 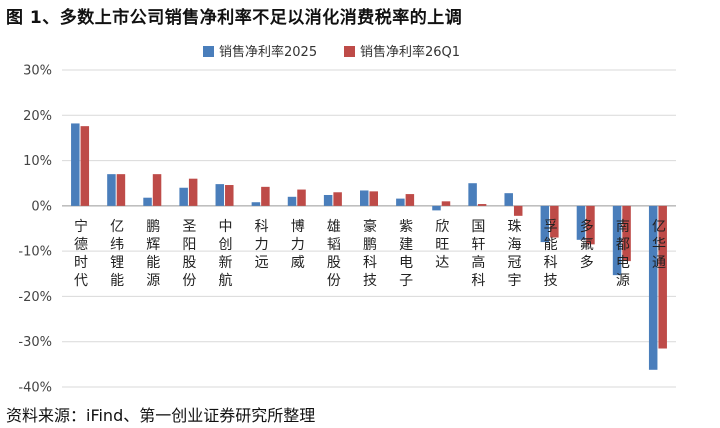 I want to click on legend-label: 销售净利率2025, so click(x=268, y=52).